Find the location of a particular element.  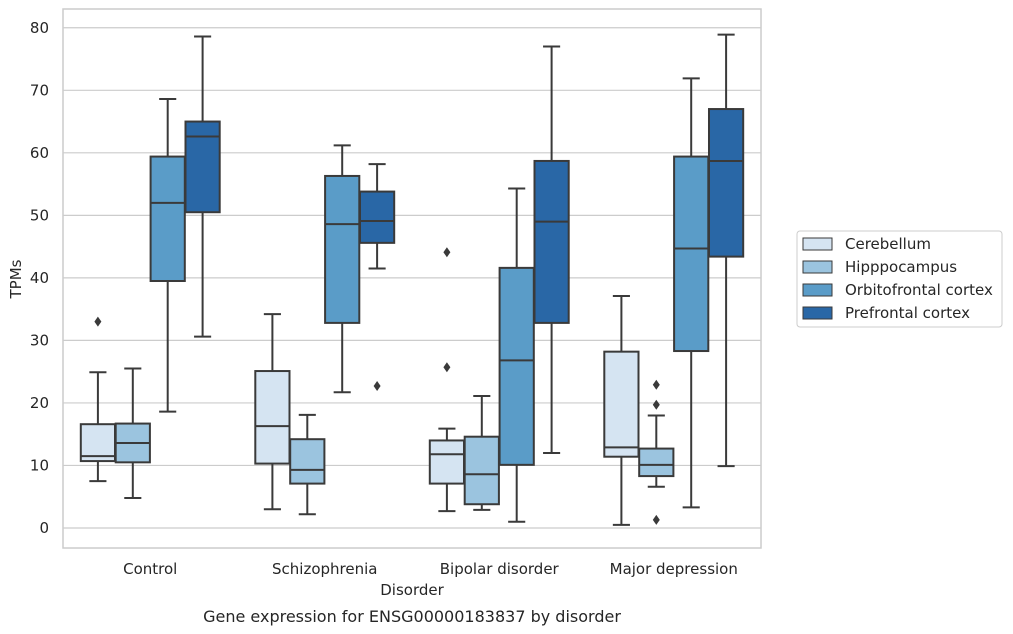

y-tick-label: 40 is located at coordinates (39, 278).